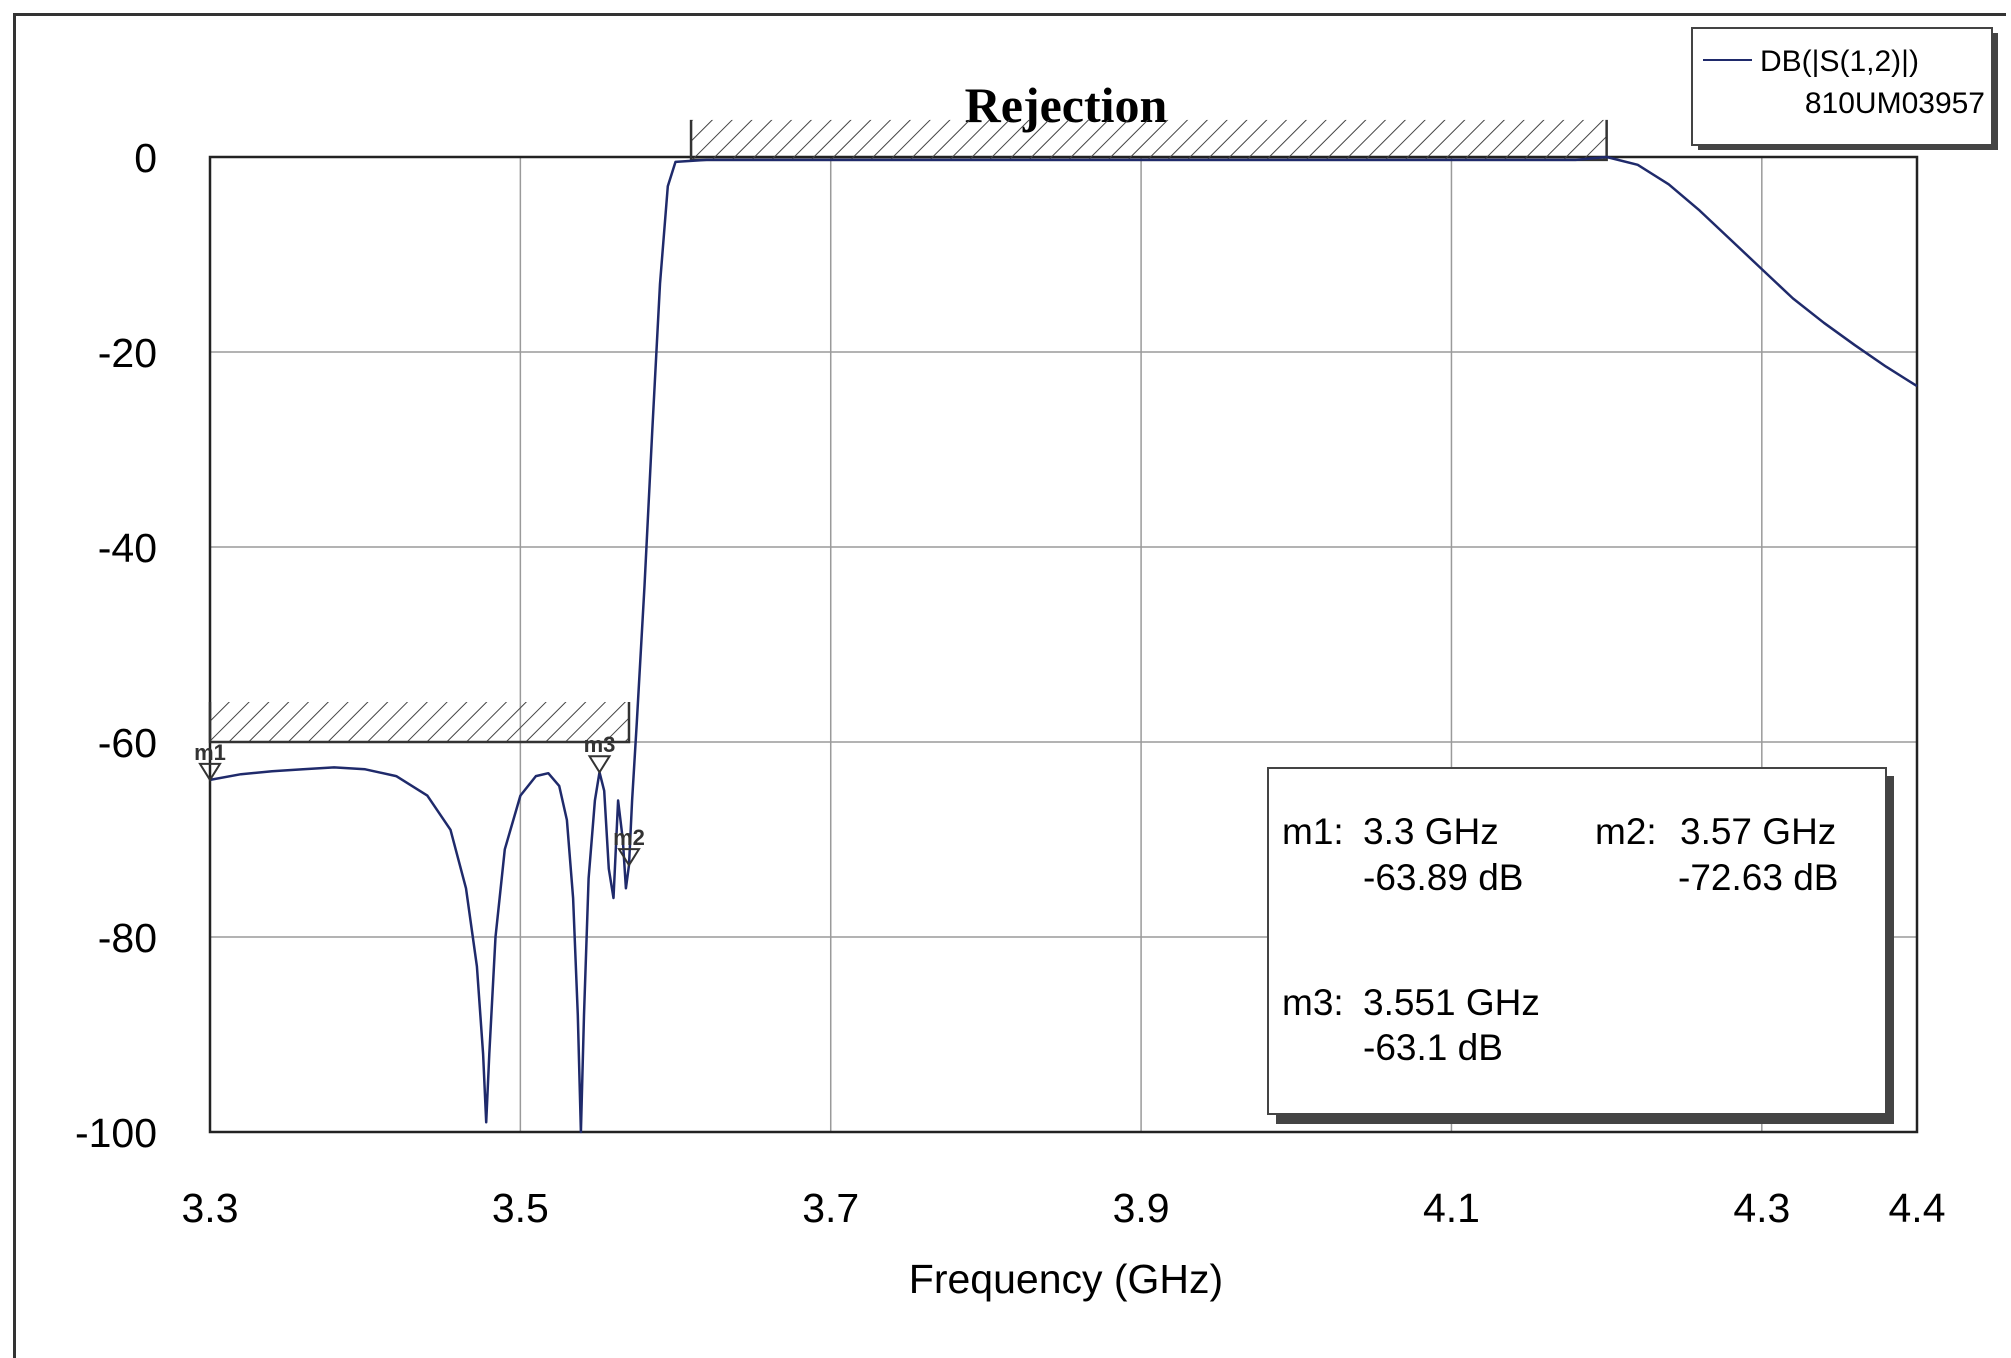 This screenshot has width=2011, height=1358. I want to click on marker-label-m2: m2, so click(629, 837).